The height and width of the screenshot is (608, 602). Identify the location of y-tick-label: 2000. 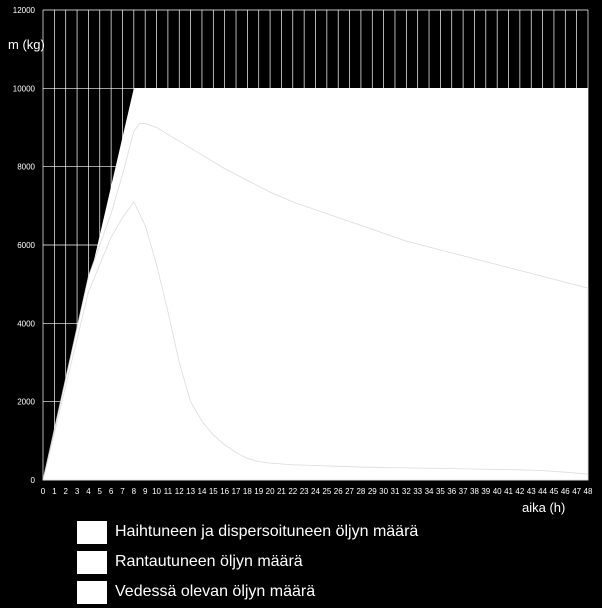
(26, 402).